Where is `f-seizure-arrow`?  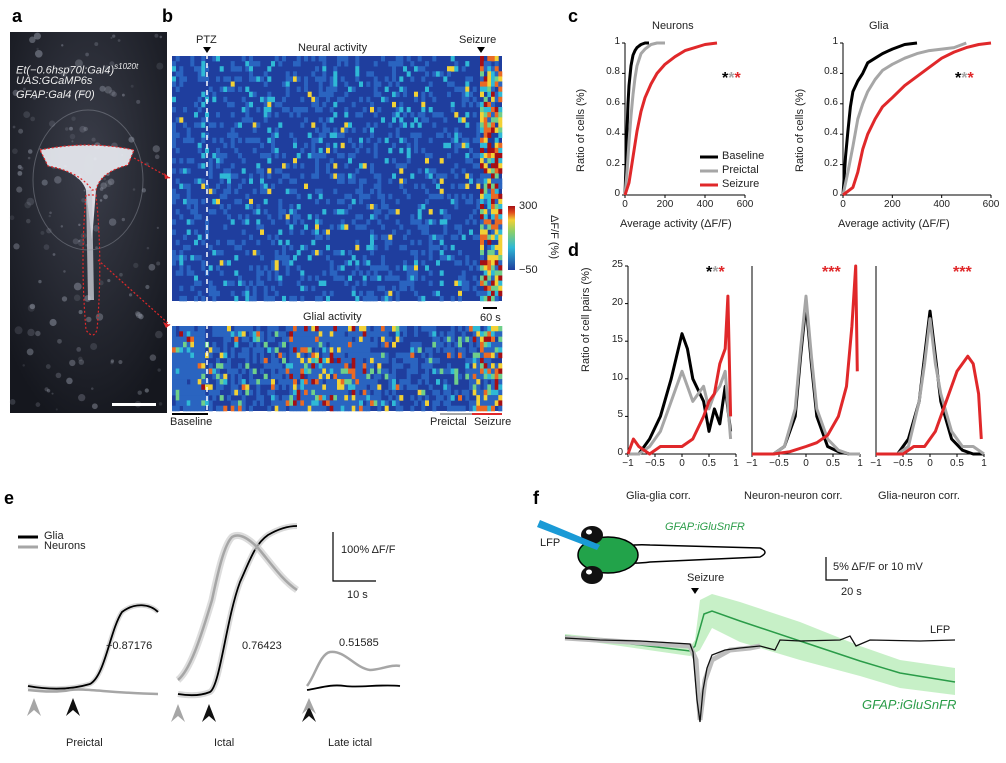 f-seizure-arrow is located at coordinates (695, 591).